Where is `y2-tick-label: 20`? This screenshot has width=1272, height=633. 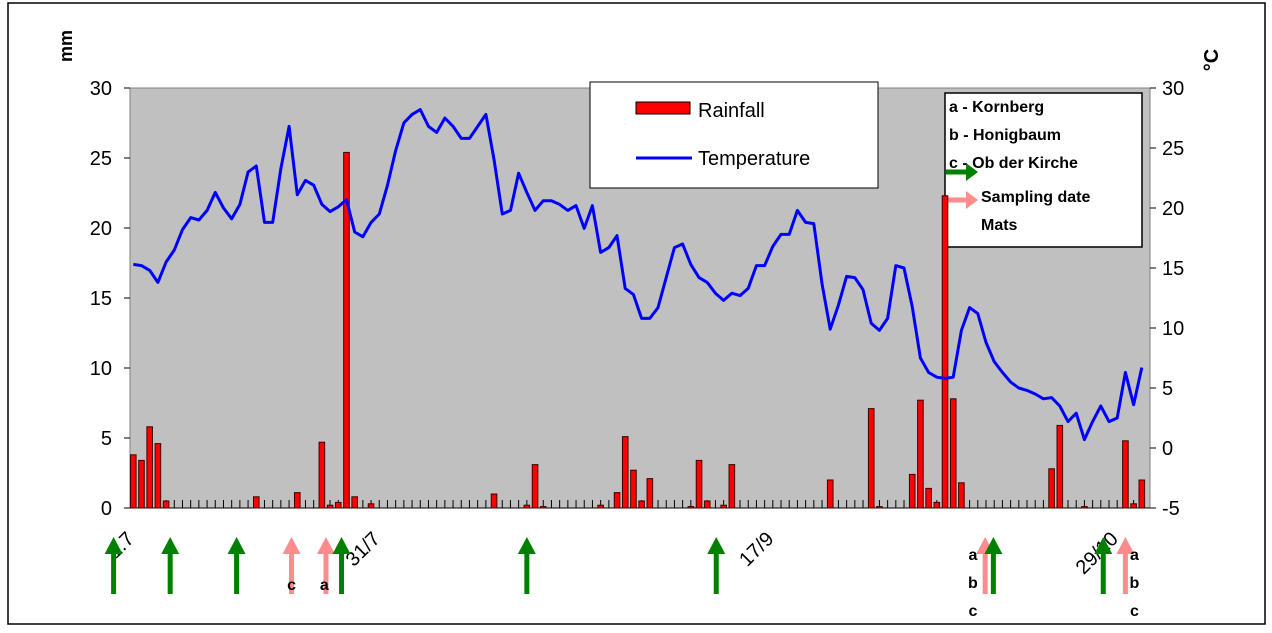
y2-tick-label: 20 is located at coordinates (1173, 209).